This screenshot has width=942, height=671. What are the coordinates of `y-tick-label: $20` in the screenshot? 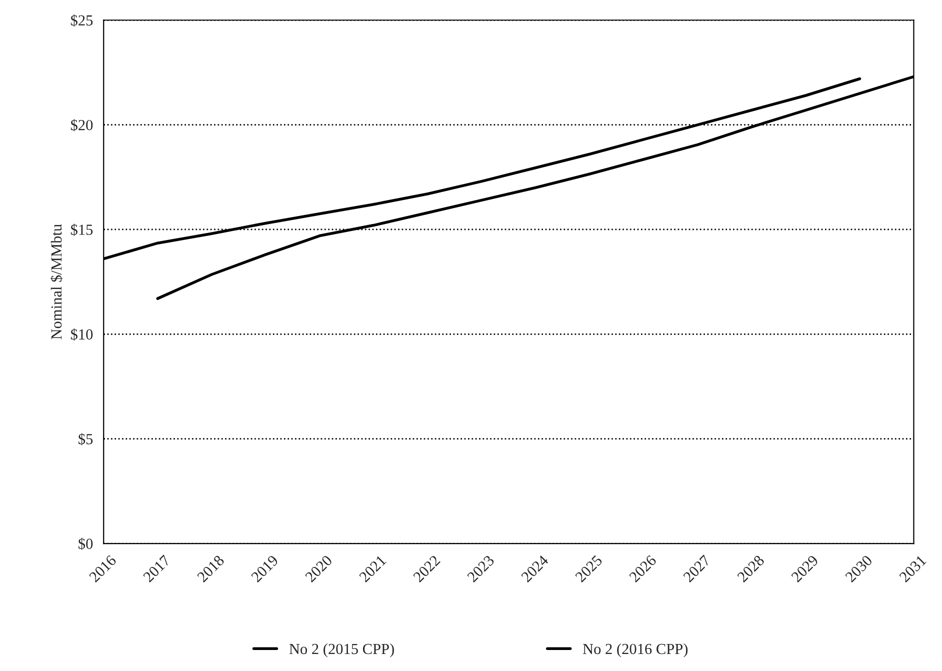 It's located at (81, 125).